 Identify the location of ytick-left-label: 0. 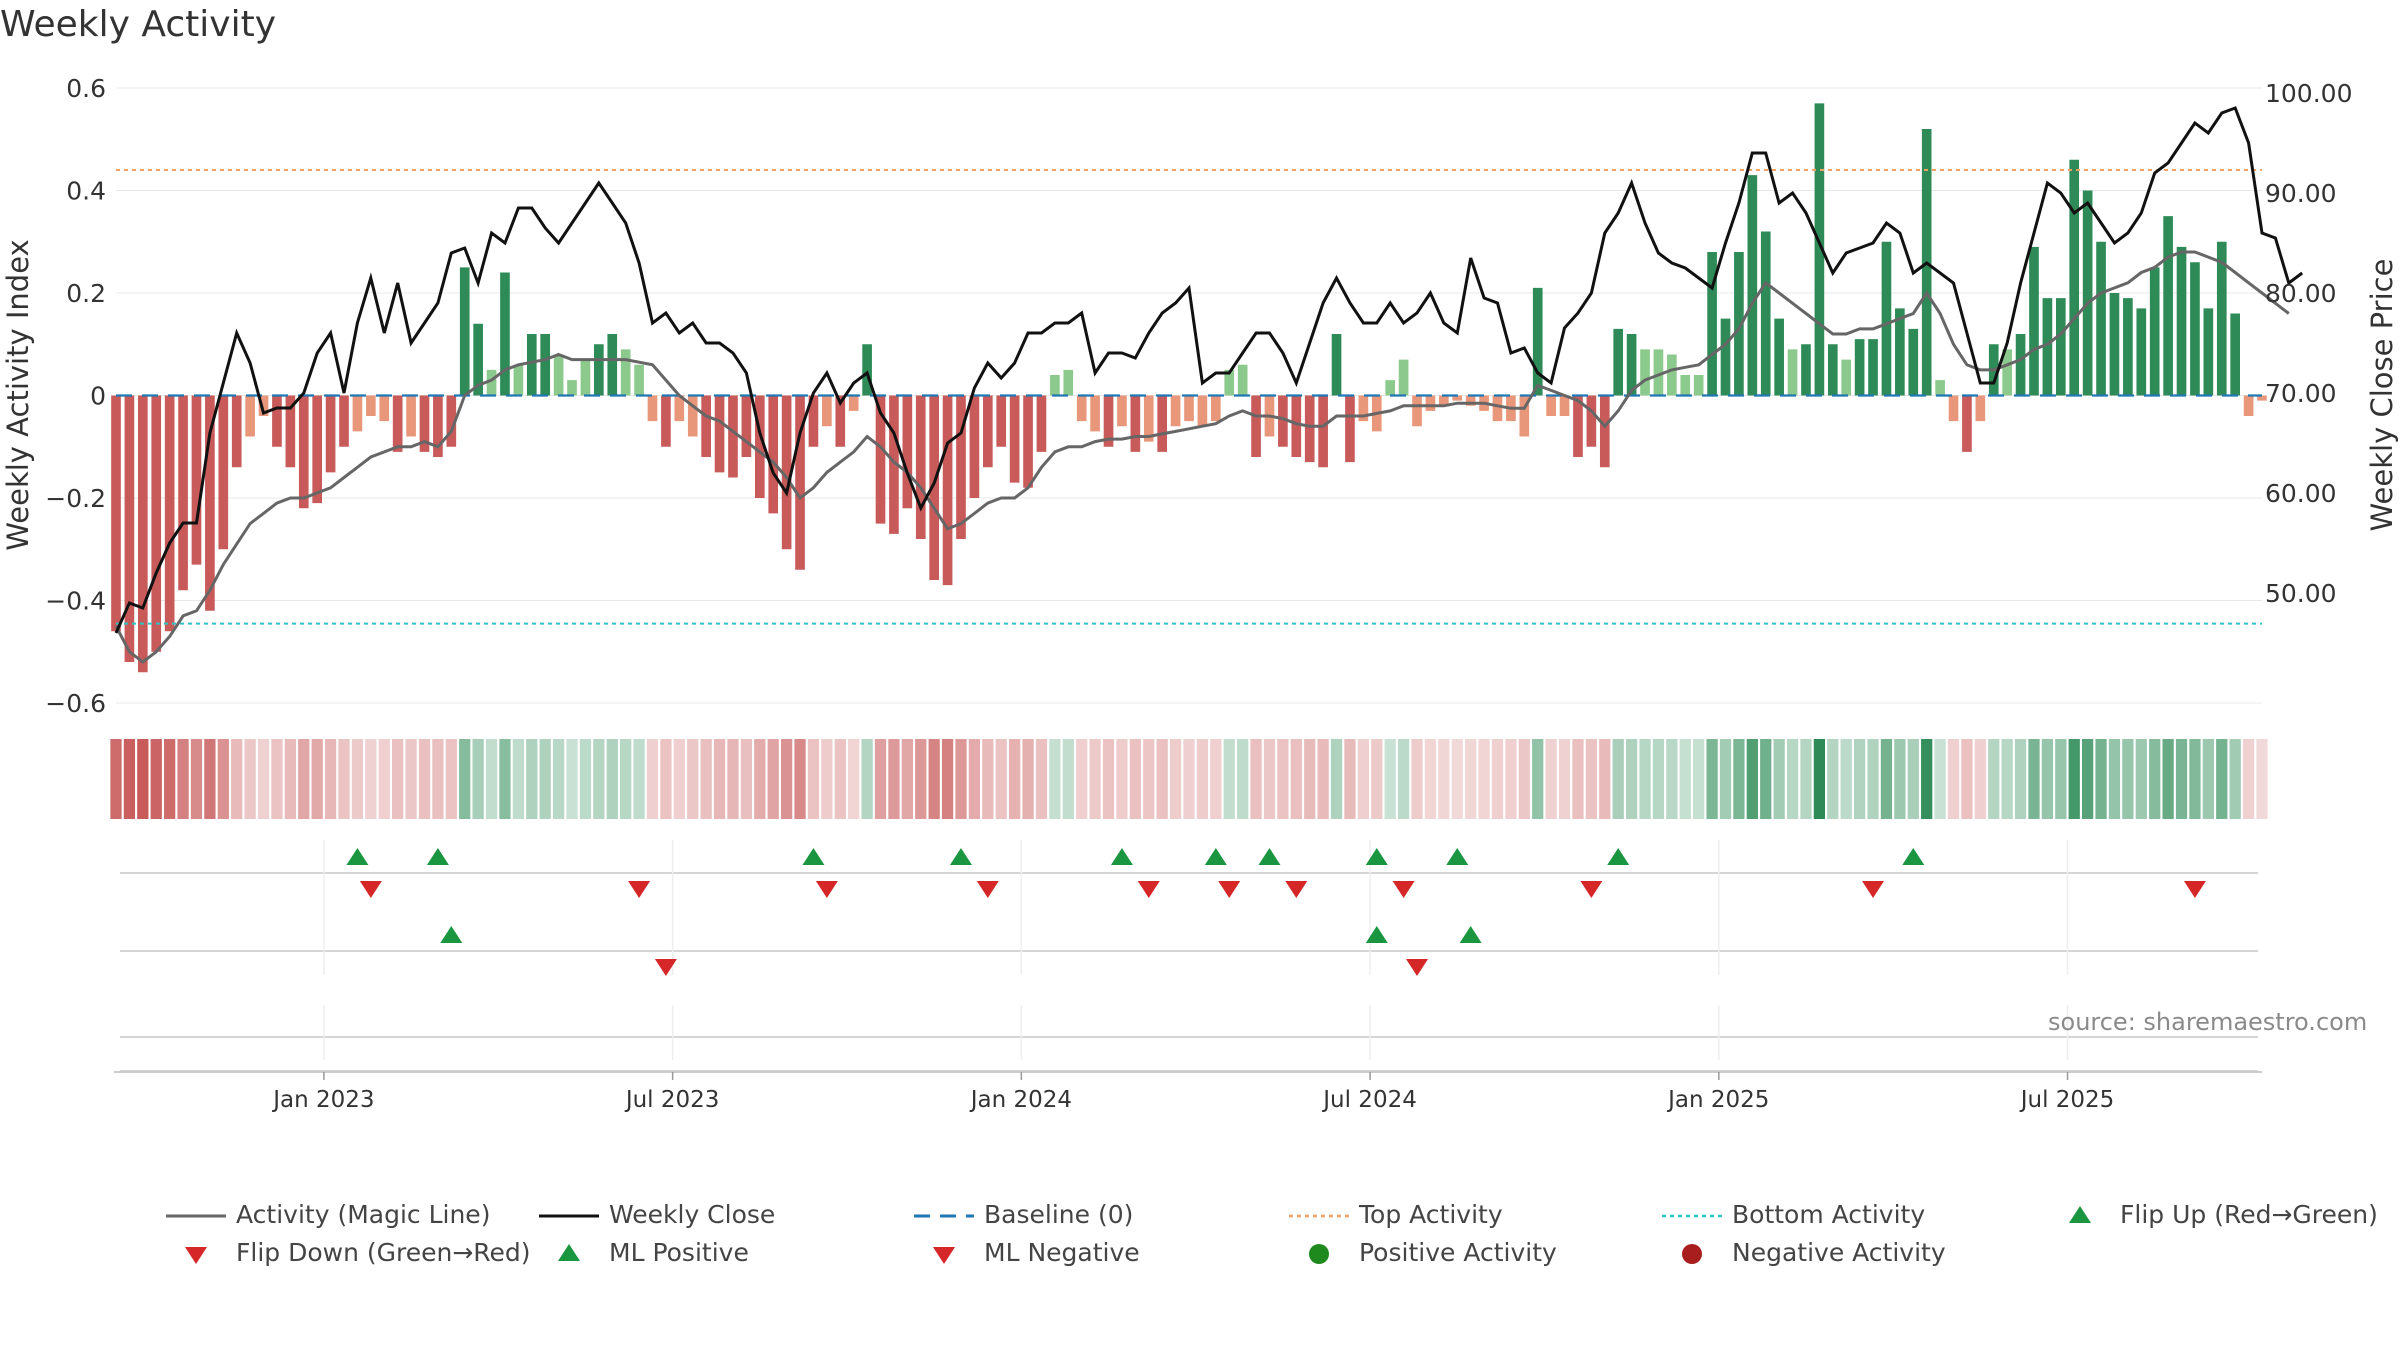
(98, 396).